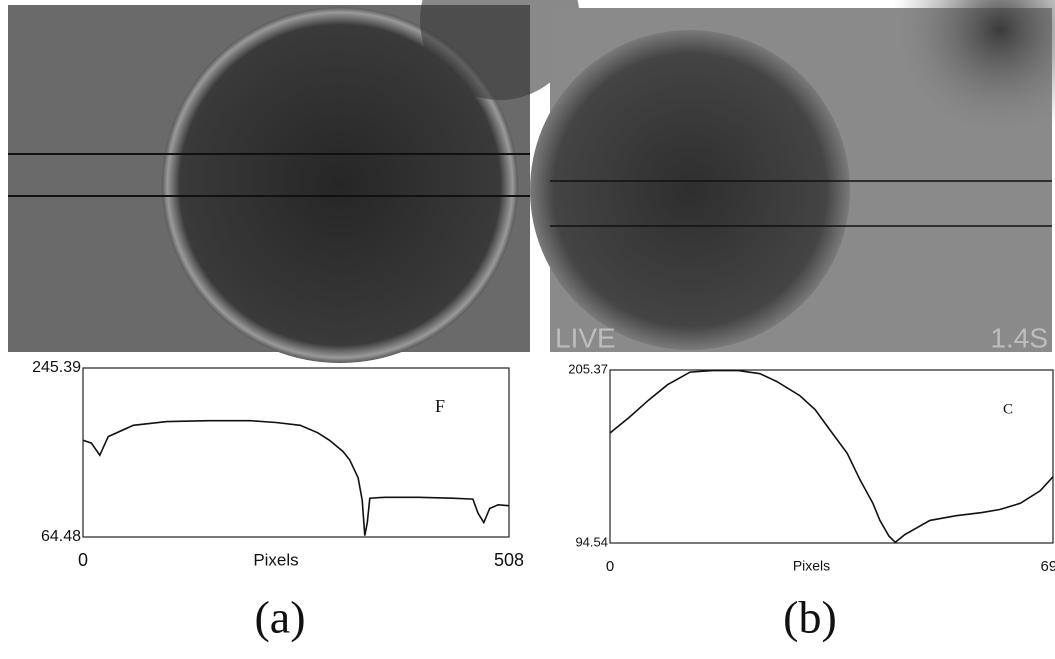 This screenshot has height=659, width=1055. I want to click on y-tick-label: 64.48, so click(61, 536).